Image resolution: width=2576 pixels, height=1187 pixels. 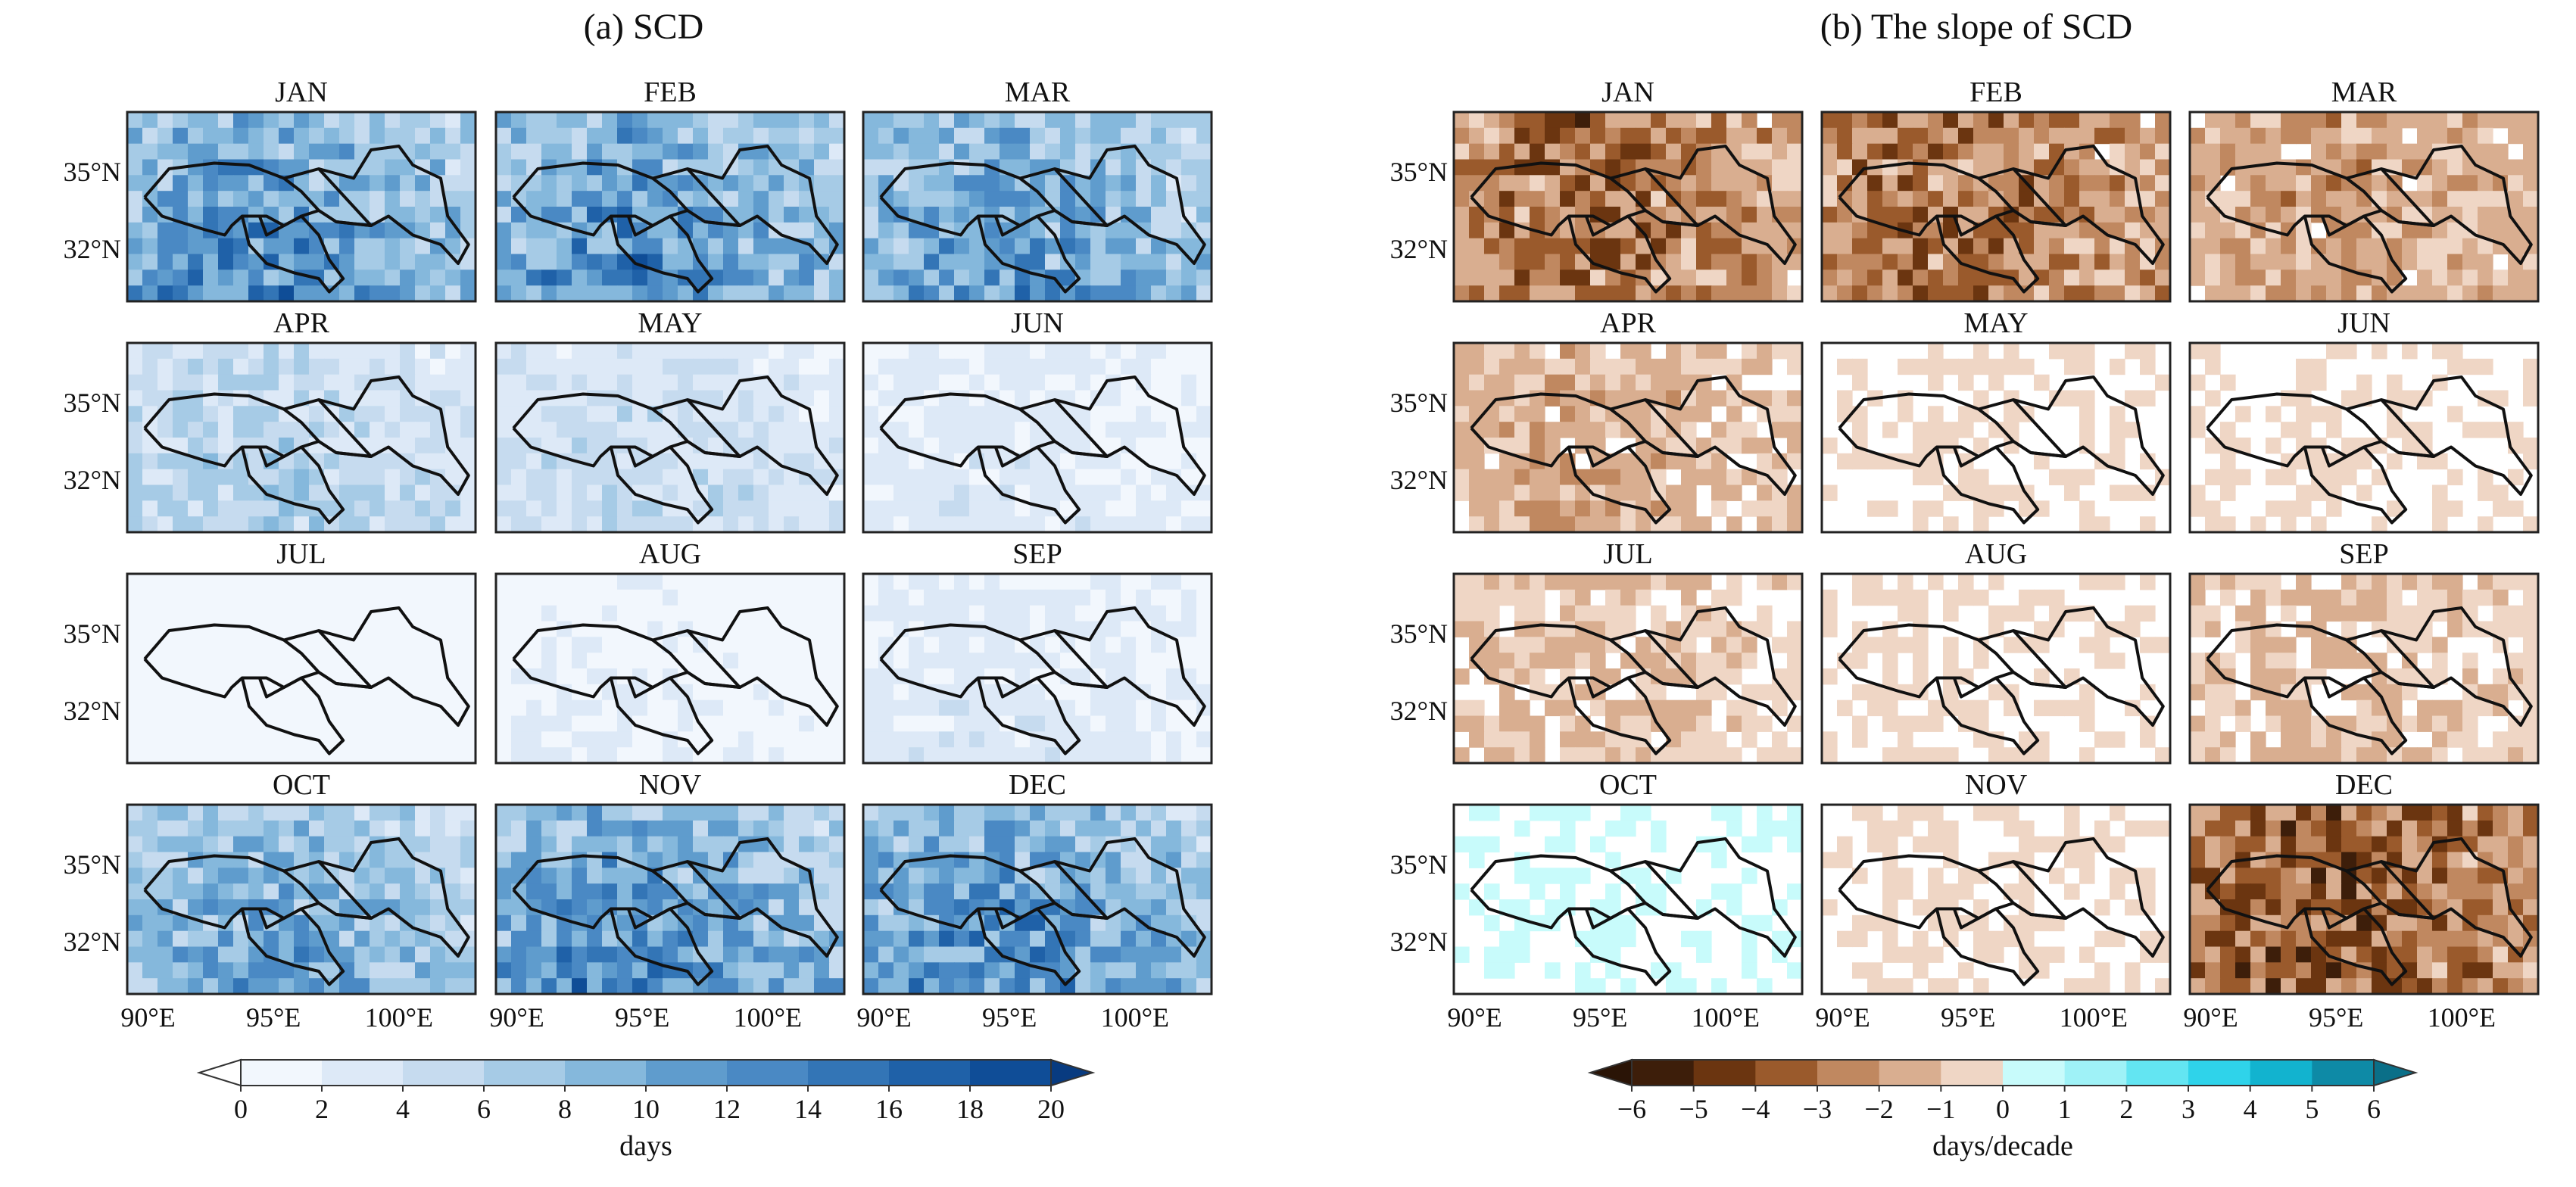 What do you see at coordinates (1996, 668) in the screenshot?
I see `map-b-aug` at bounding box center [1996, 668].